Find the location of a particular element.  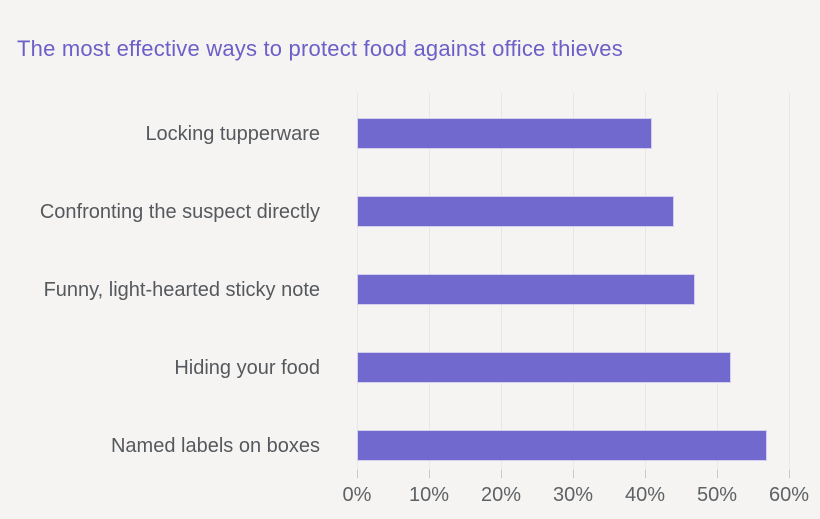

category-label: Hiding your food is located at coordinates (247, 367).